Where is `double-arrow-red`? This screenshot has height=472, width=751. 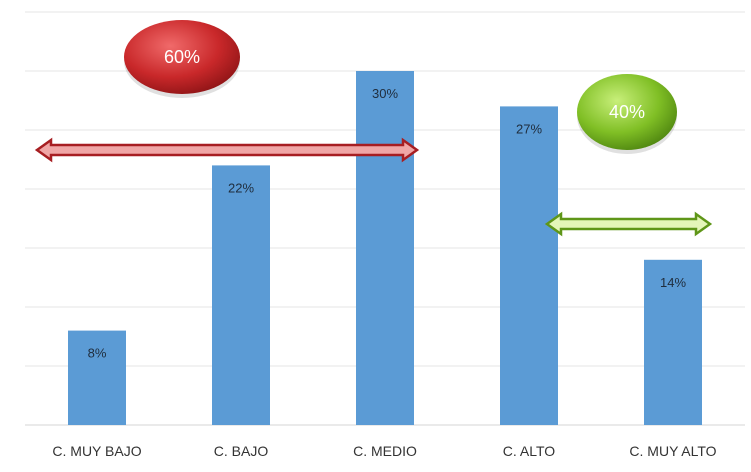
double-arrow-red is located at coordinates (227, 150).